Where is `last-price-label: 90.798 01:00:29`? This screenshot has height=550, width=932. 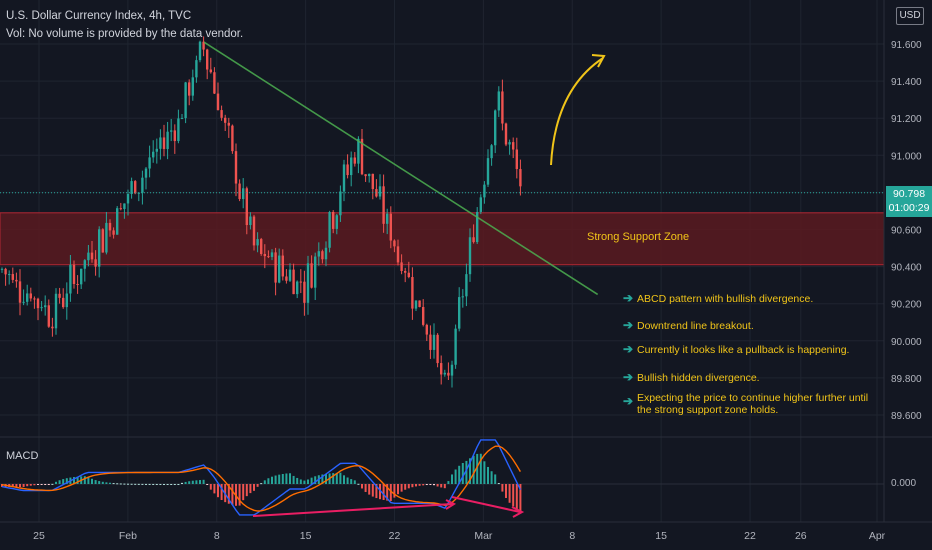 last-price-label: 90.798 01:00:29 is located at coordinates (909, 201).